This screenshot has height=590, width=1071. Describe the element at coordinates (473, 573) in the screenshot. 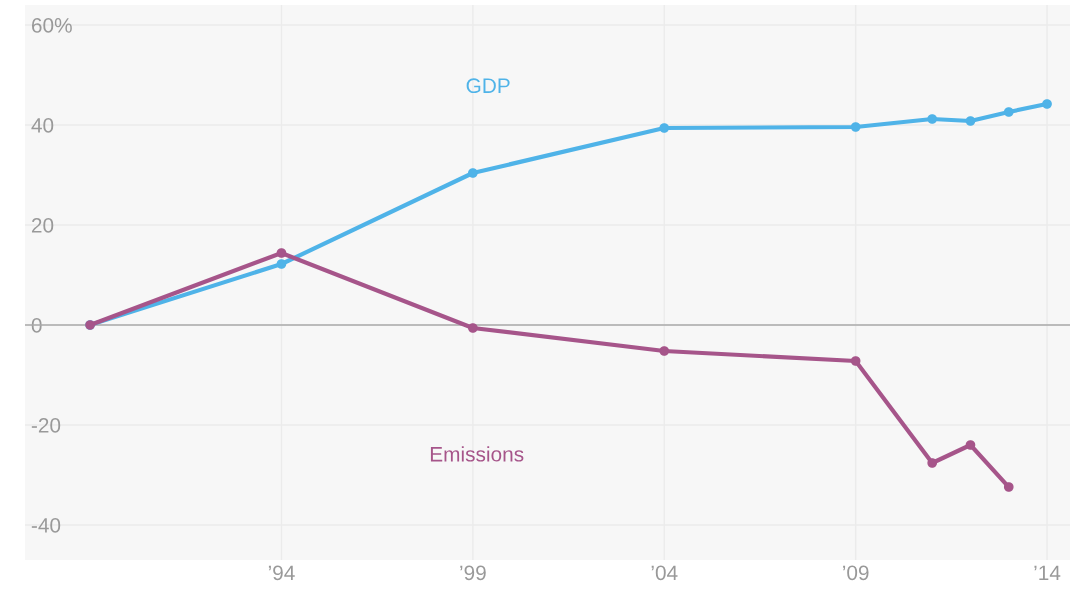

I see `x-tick-label: ’99` at that location.